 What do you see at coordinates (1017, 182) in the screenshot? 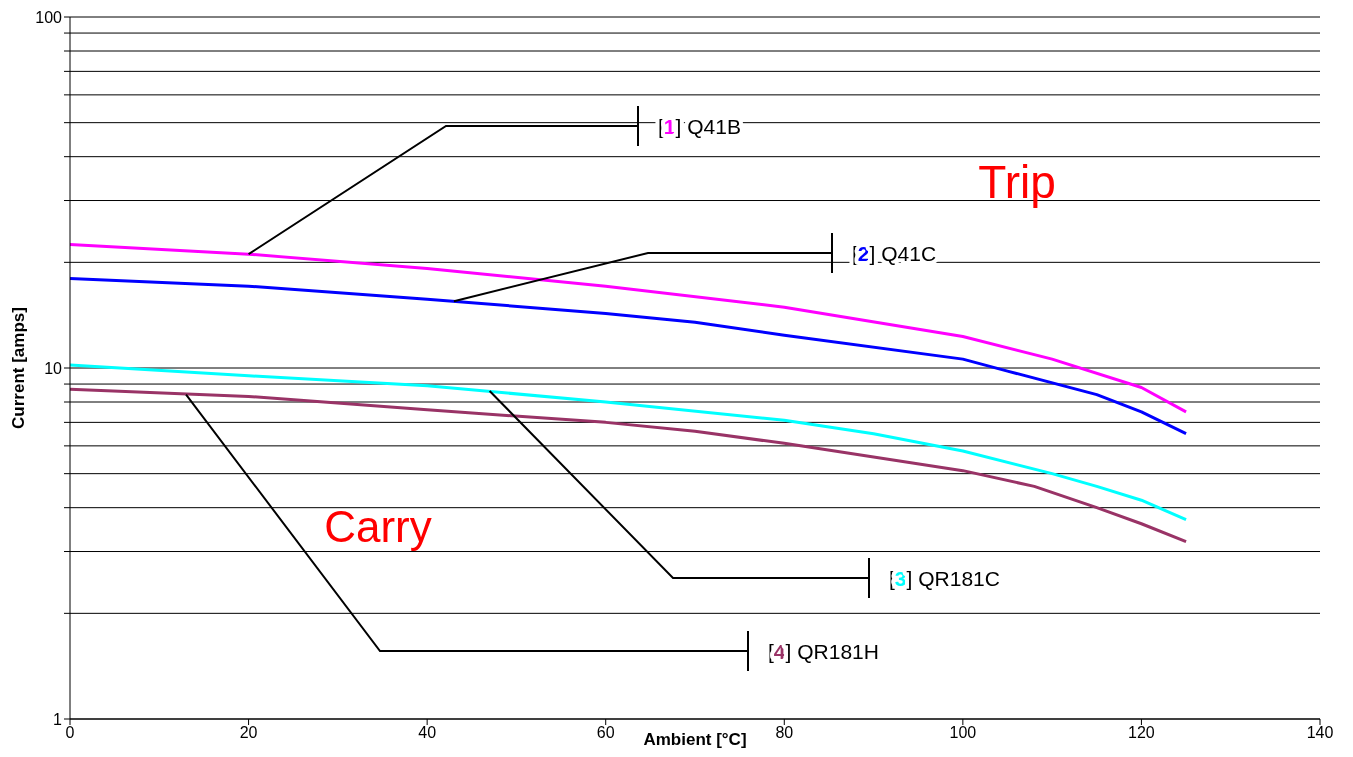
I see `annotation: Trip` at bounding box center [1017, 182].